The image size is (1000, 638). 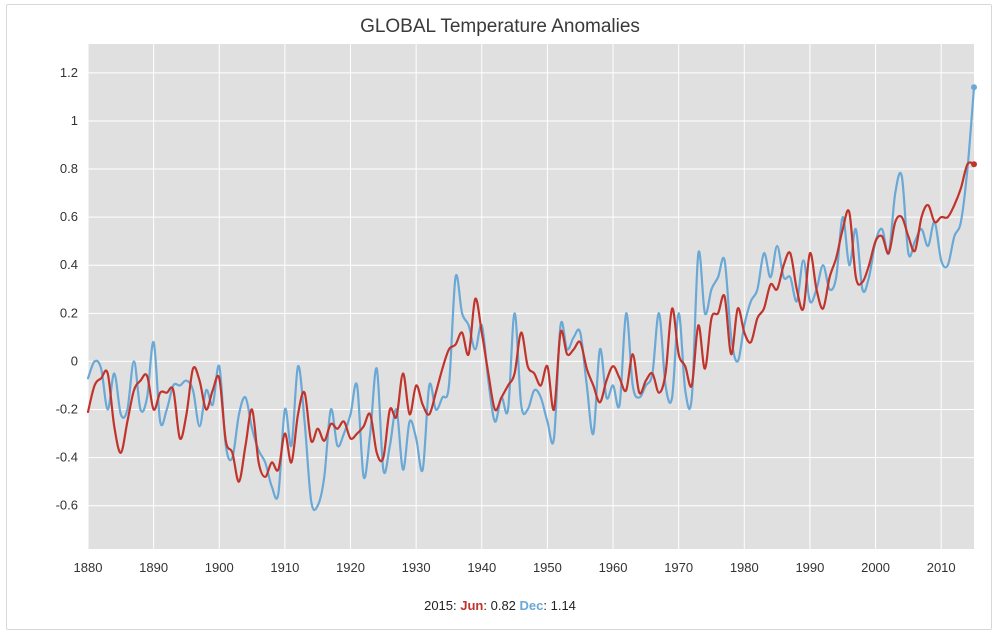 I want to click on x-tick-label: 1960, so click(x=613, y=567).